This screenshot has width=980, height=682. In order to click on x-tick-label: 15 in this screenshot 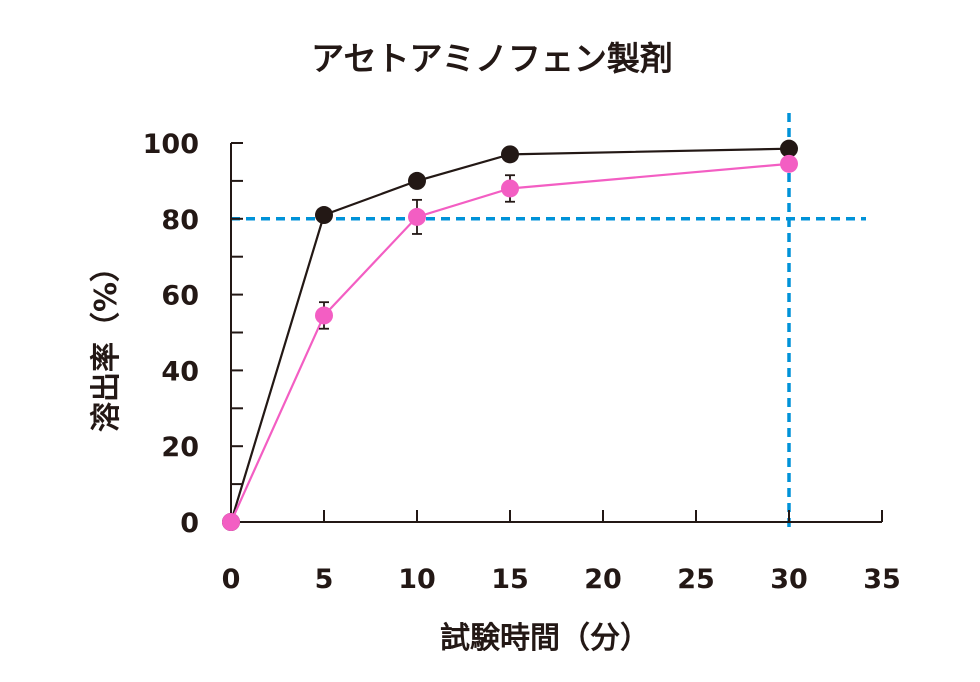, I will do `click(510, 579)`.